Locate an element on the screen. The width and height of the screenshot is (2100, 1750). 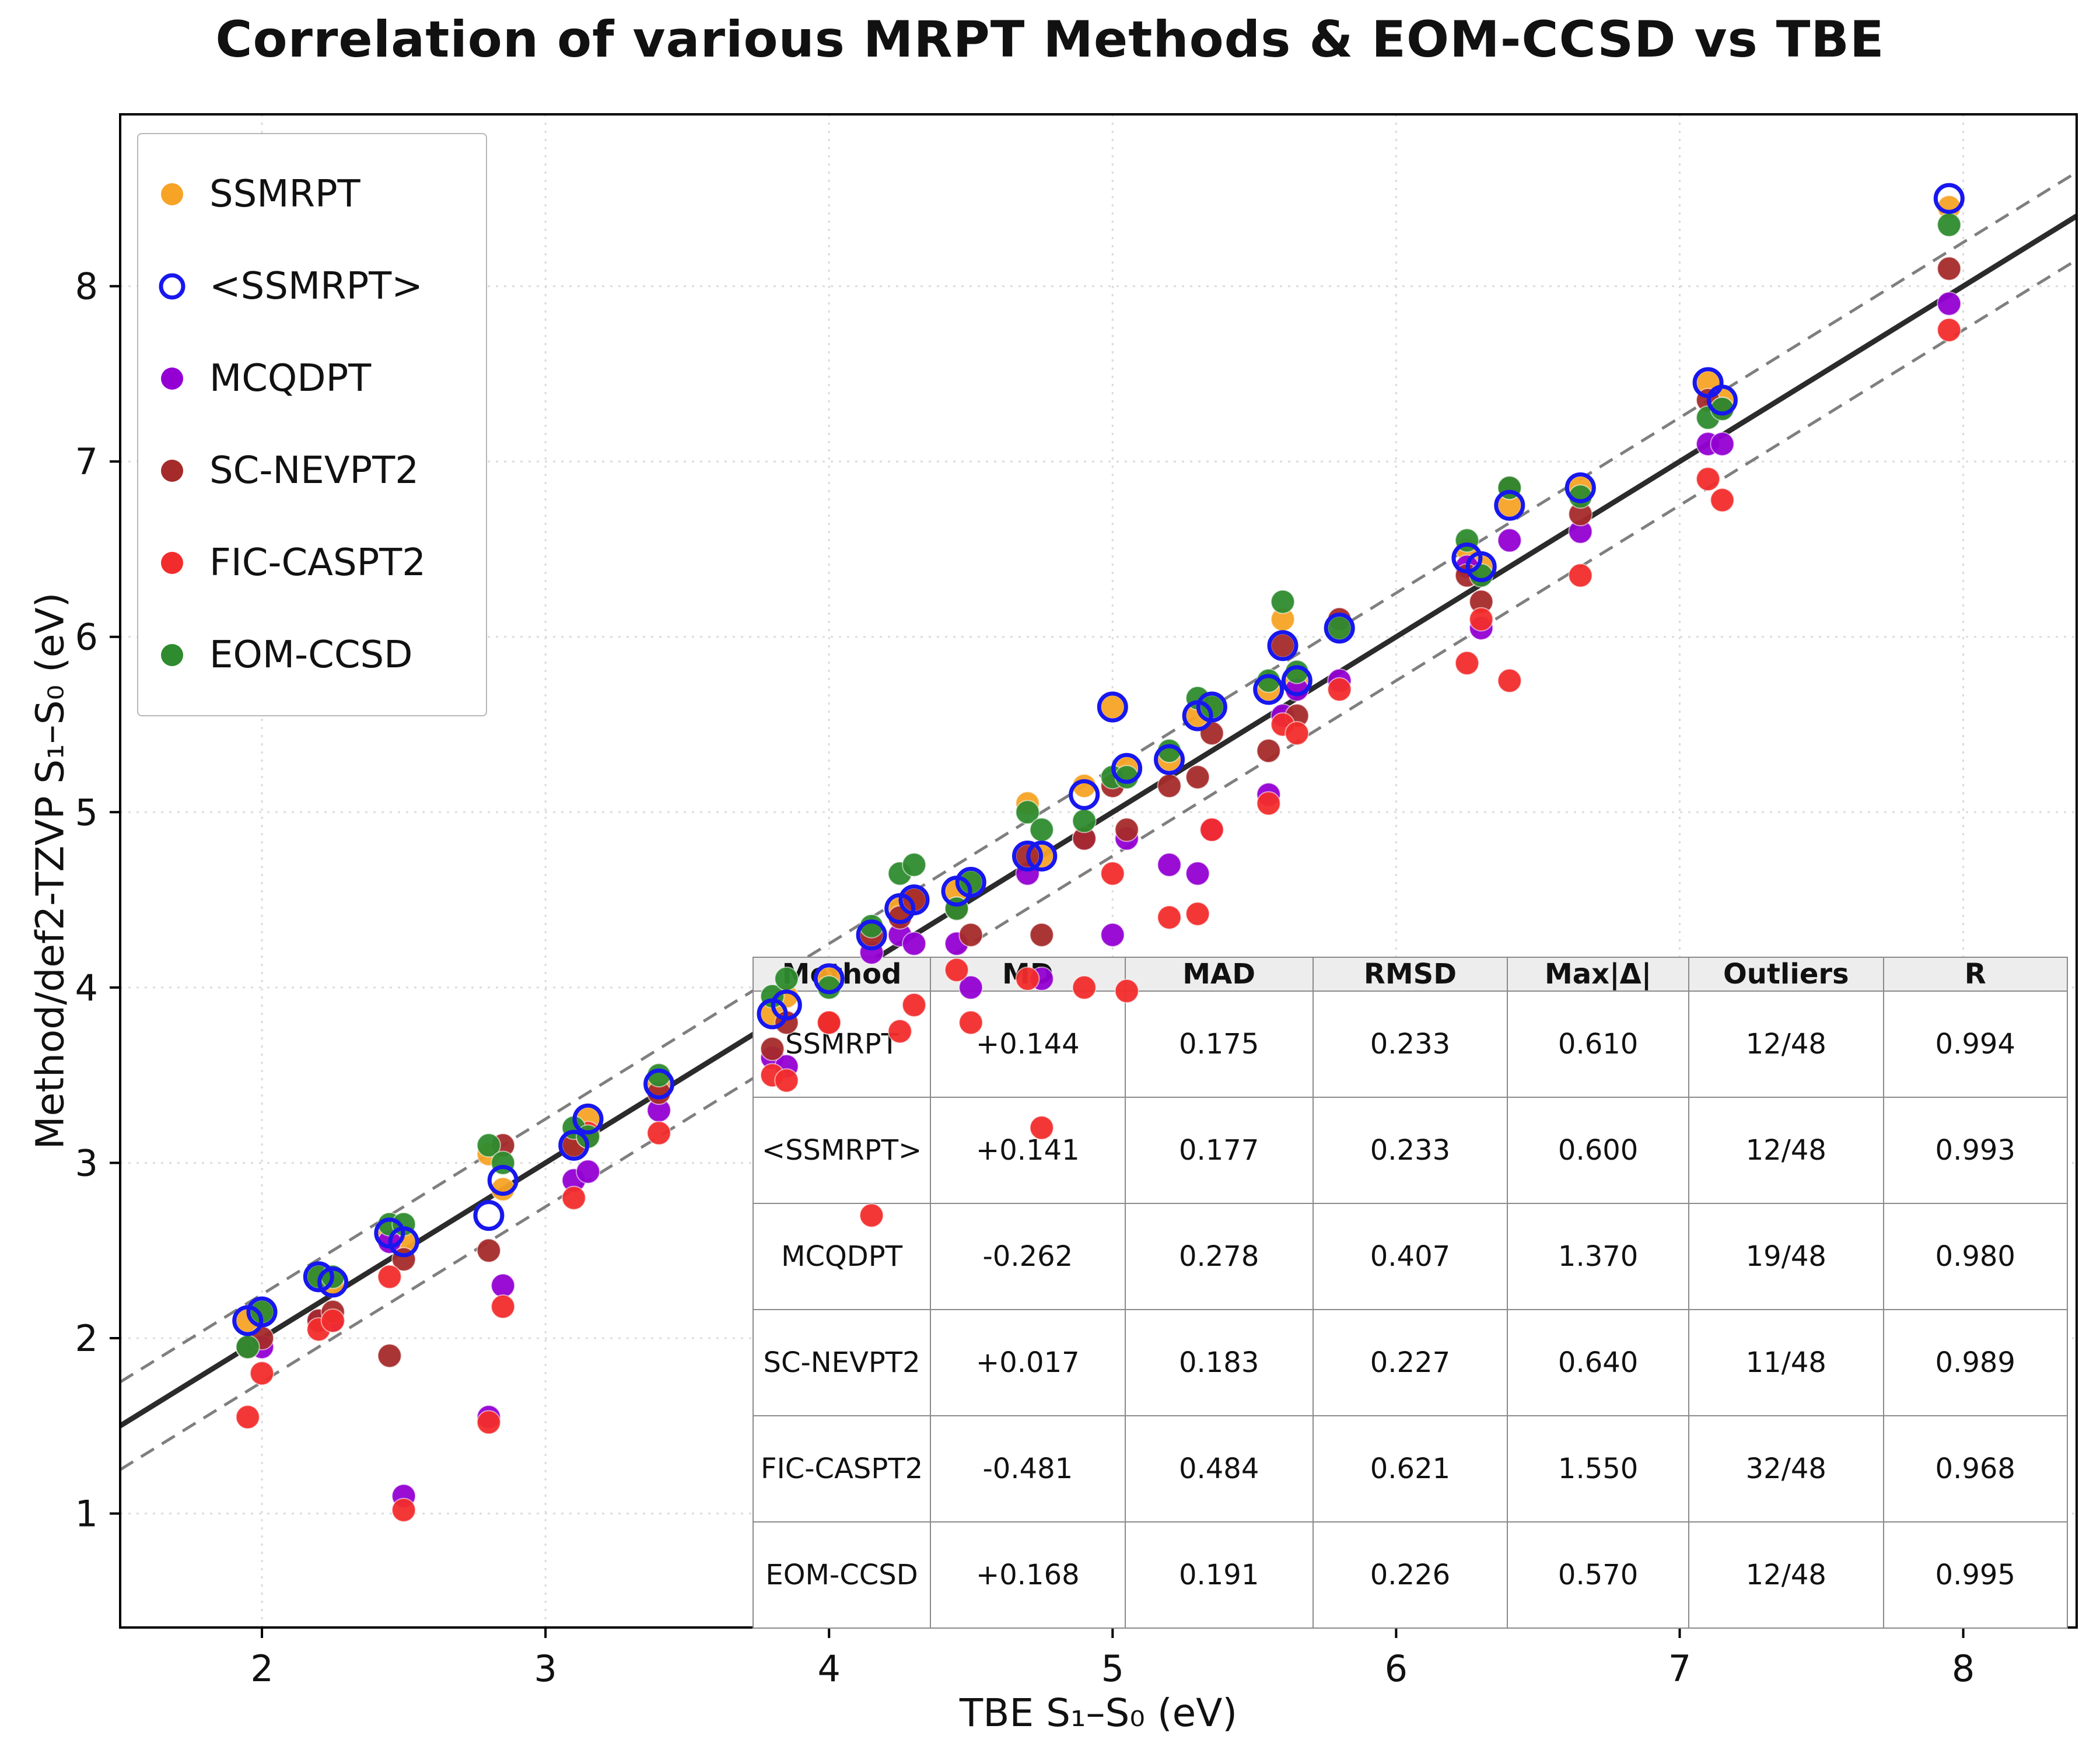
legend-label: FIC-CASPT2 is located at coordinates (317, 562).